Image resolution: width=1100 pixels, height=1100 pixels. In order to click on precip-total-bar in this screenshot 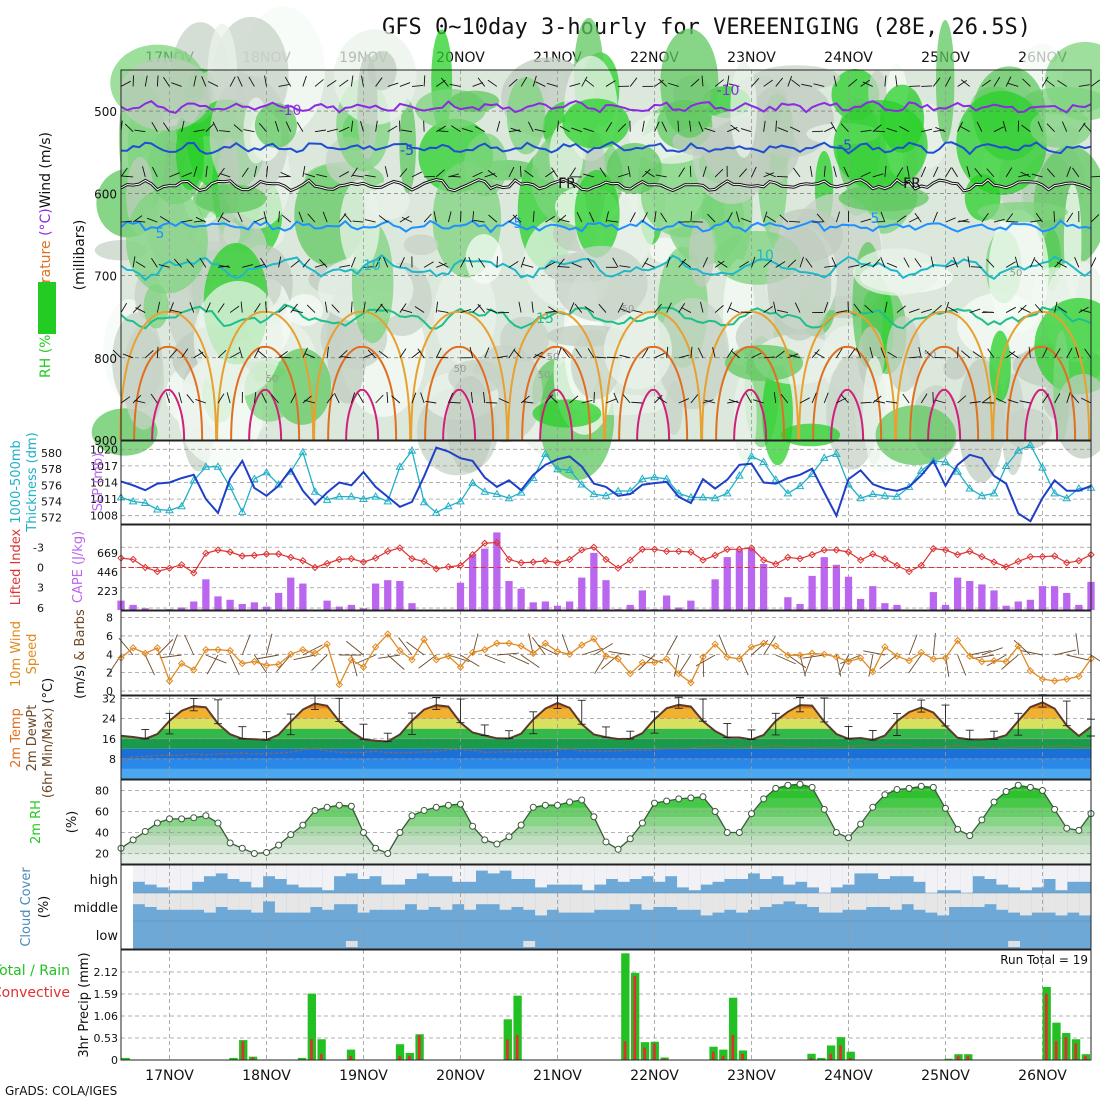, I will do `click(625, 1006)`.